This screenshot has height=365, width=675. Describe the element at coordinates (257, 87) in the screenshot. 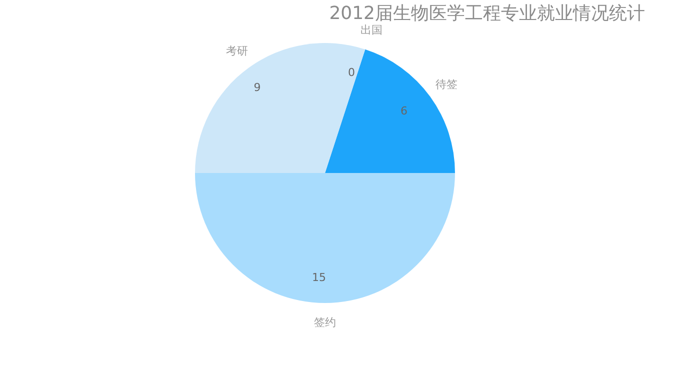

I see `data-label: 9` at that location.